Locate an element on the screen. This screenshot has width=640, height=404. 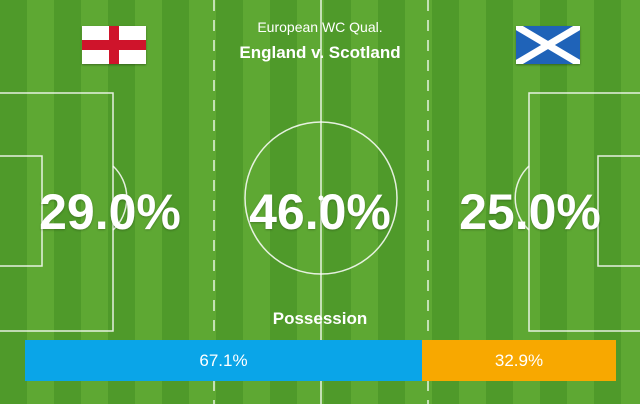
possession-away-label: 32.9% is located at coordinates (519, 360).